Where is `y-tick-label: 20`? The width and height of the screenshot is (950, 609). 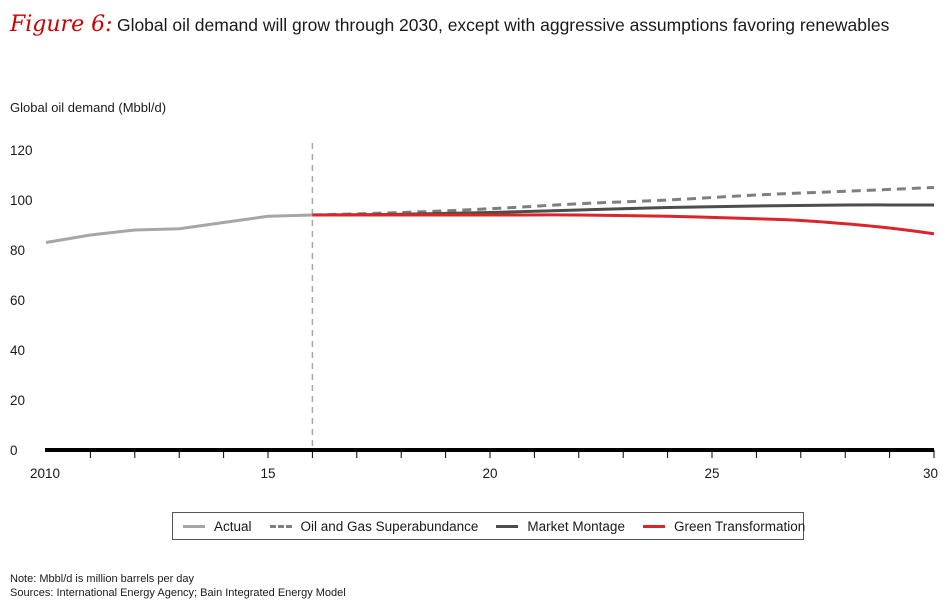 y-tick-label: 20 is located at coordinates (17, 400).